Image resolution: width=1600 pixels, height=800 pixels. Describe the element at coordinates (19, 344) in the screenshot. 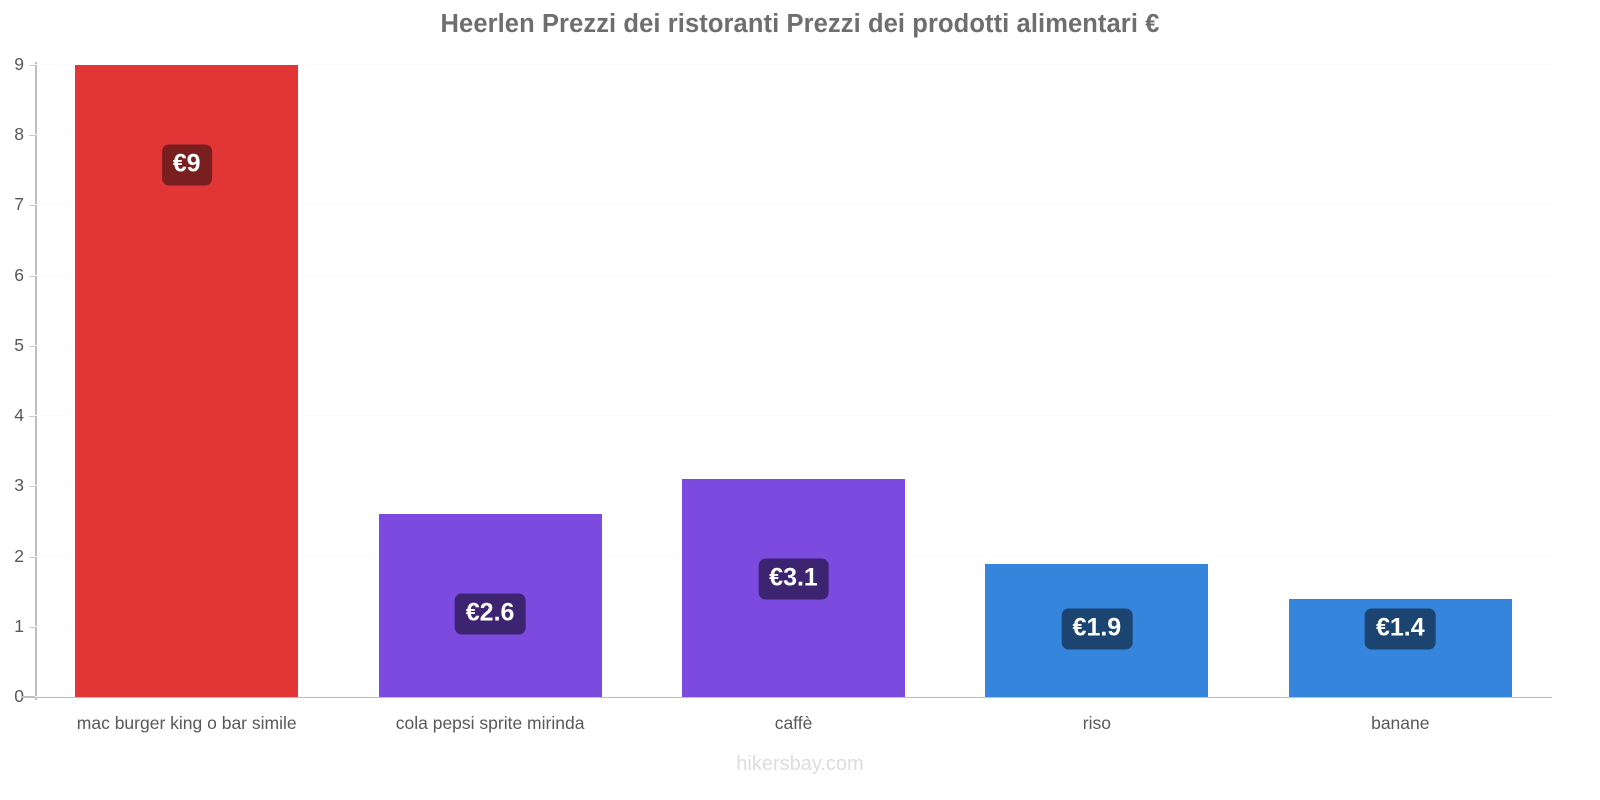

I see `y-axis-tick-label: 5` at that location.